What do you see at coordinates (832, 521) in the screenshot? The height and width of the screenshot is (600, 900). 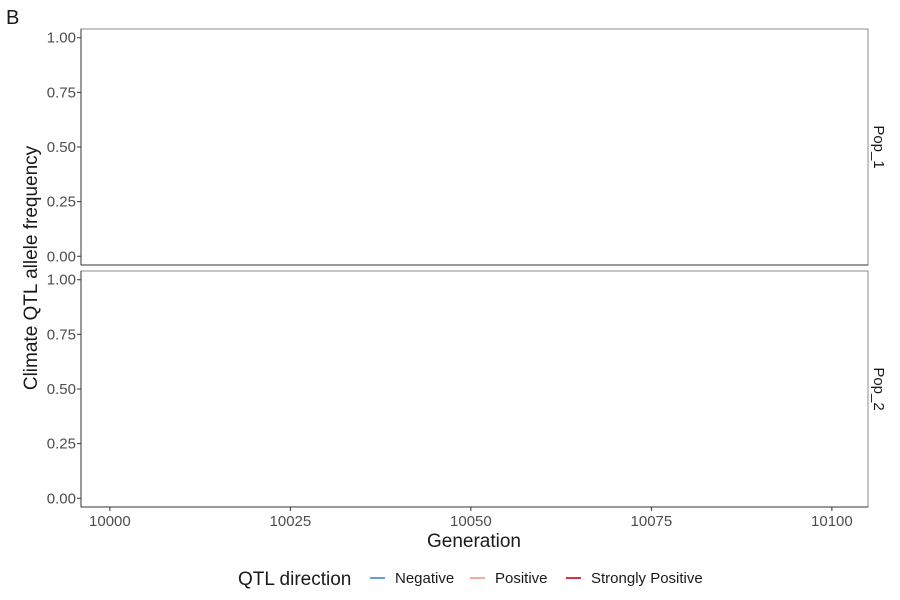 I see `x-tick-label: 10100` at bounding box center [832, 521].